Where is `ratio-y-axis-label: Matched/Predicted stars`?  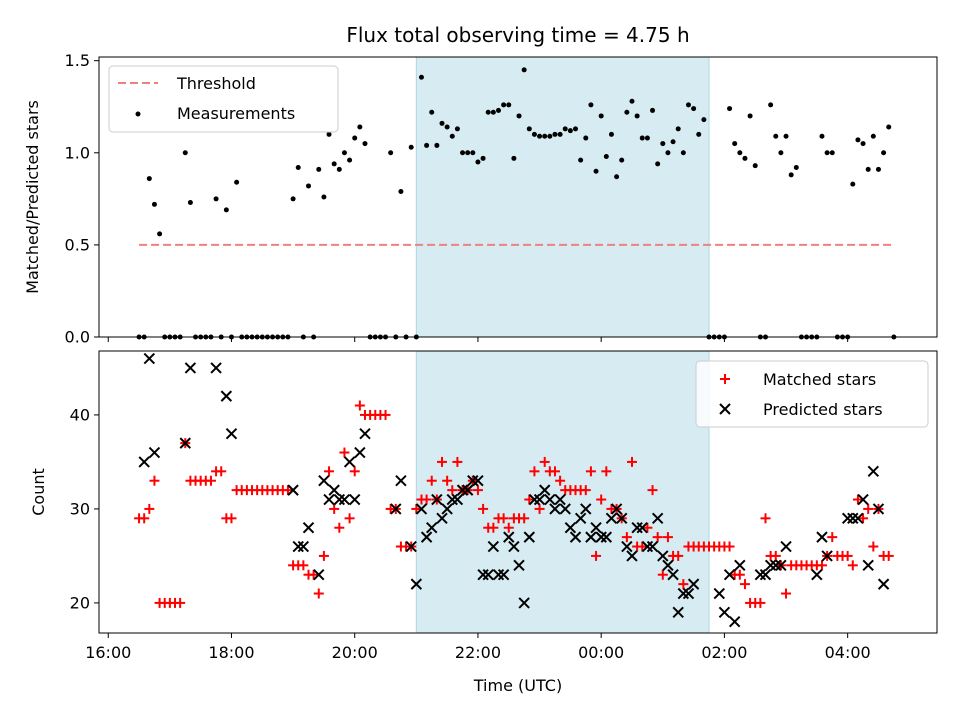 ratio-y-axis-label: Matched/Predicted stars is located at coordinates (32, 197).